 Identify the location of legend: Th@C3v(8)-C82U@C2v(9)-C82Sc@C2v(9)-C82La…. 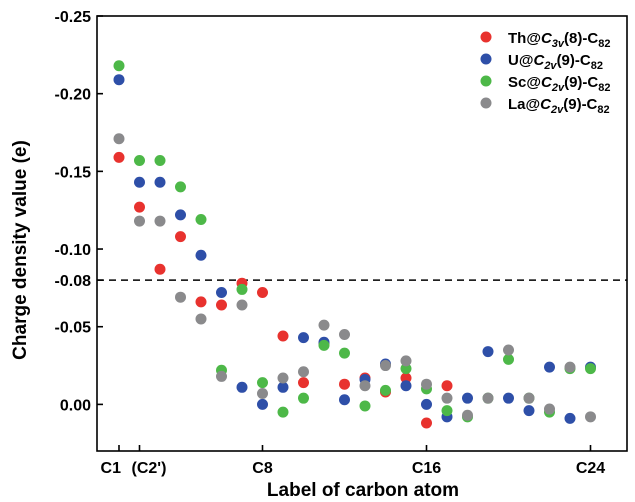
(545, 73).